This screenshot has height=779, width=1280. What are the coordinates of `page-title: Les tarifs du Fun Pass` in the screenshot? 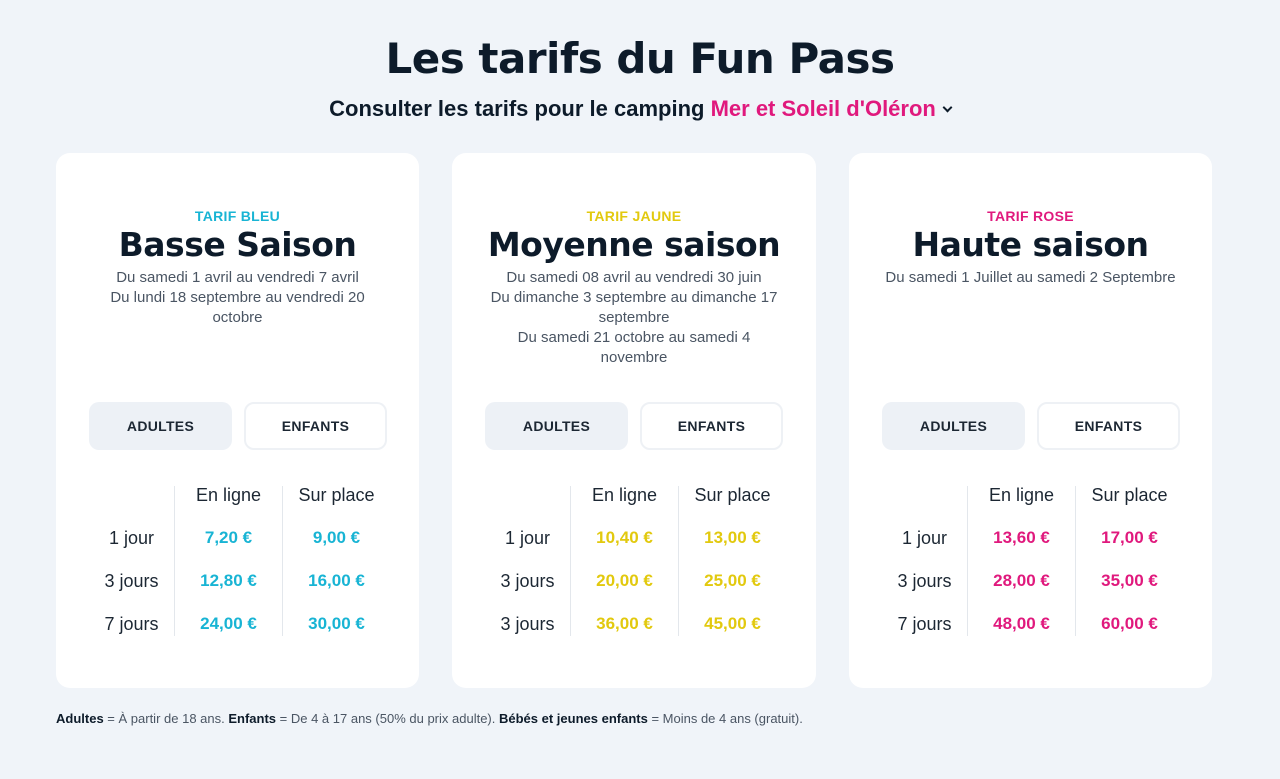 It's located at (640, 58).